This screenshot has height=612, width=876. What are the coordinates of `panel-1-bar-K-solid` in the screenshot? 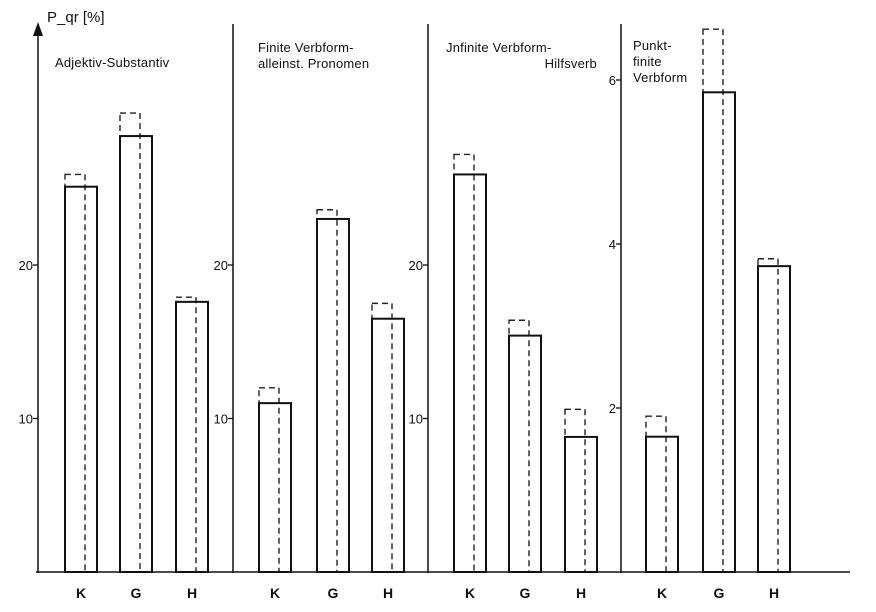 It's located at (81, 379).